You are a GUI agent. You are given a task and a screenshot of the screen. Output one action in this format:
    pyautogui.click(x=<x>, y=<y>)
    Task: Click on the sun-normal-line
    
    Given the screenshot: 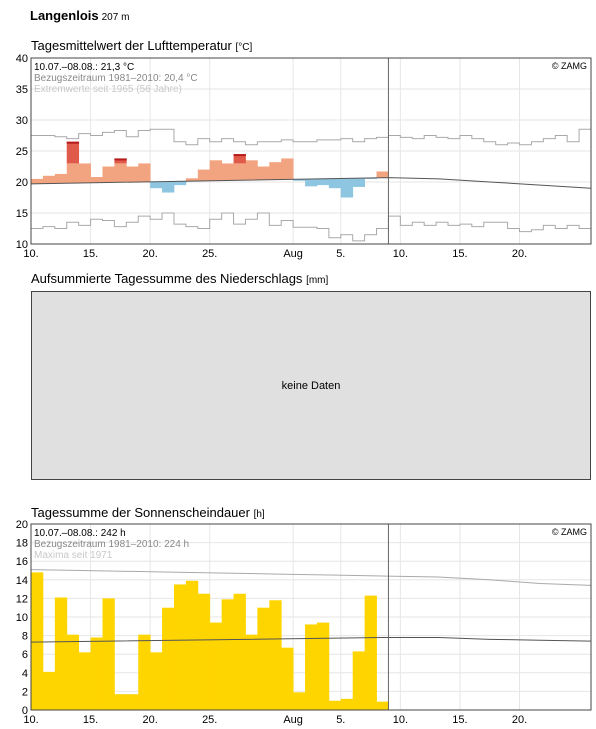 What is the action you would take?
    pyautogui.click(x=311, y=639)
    